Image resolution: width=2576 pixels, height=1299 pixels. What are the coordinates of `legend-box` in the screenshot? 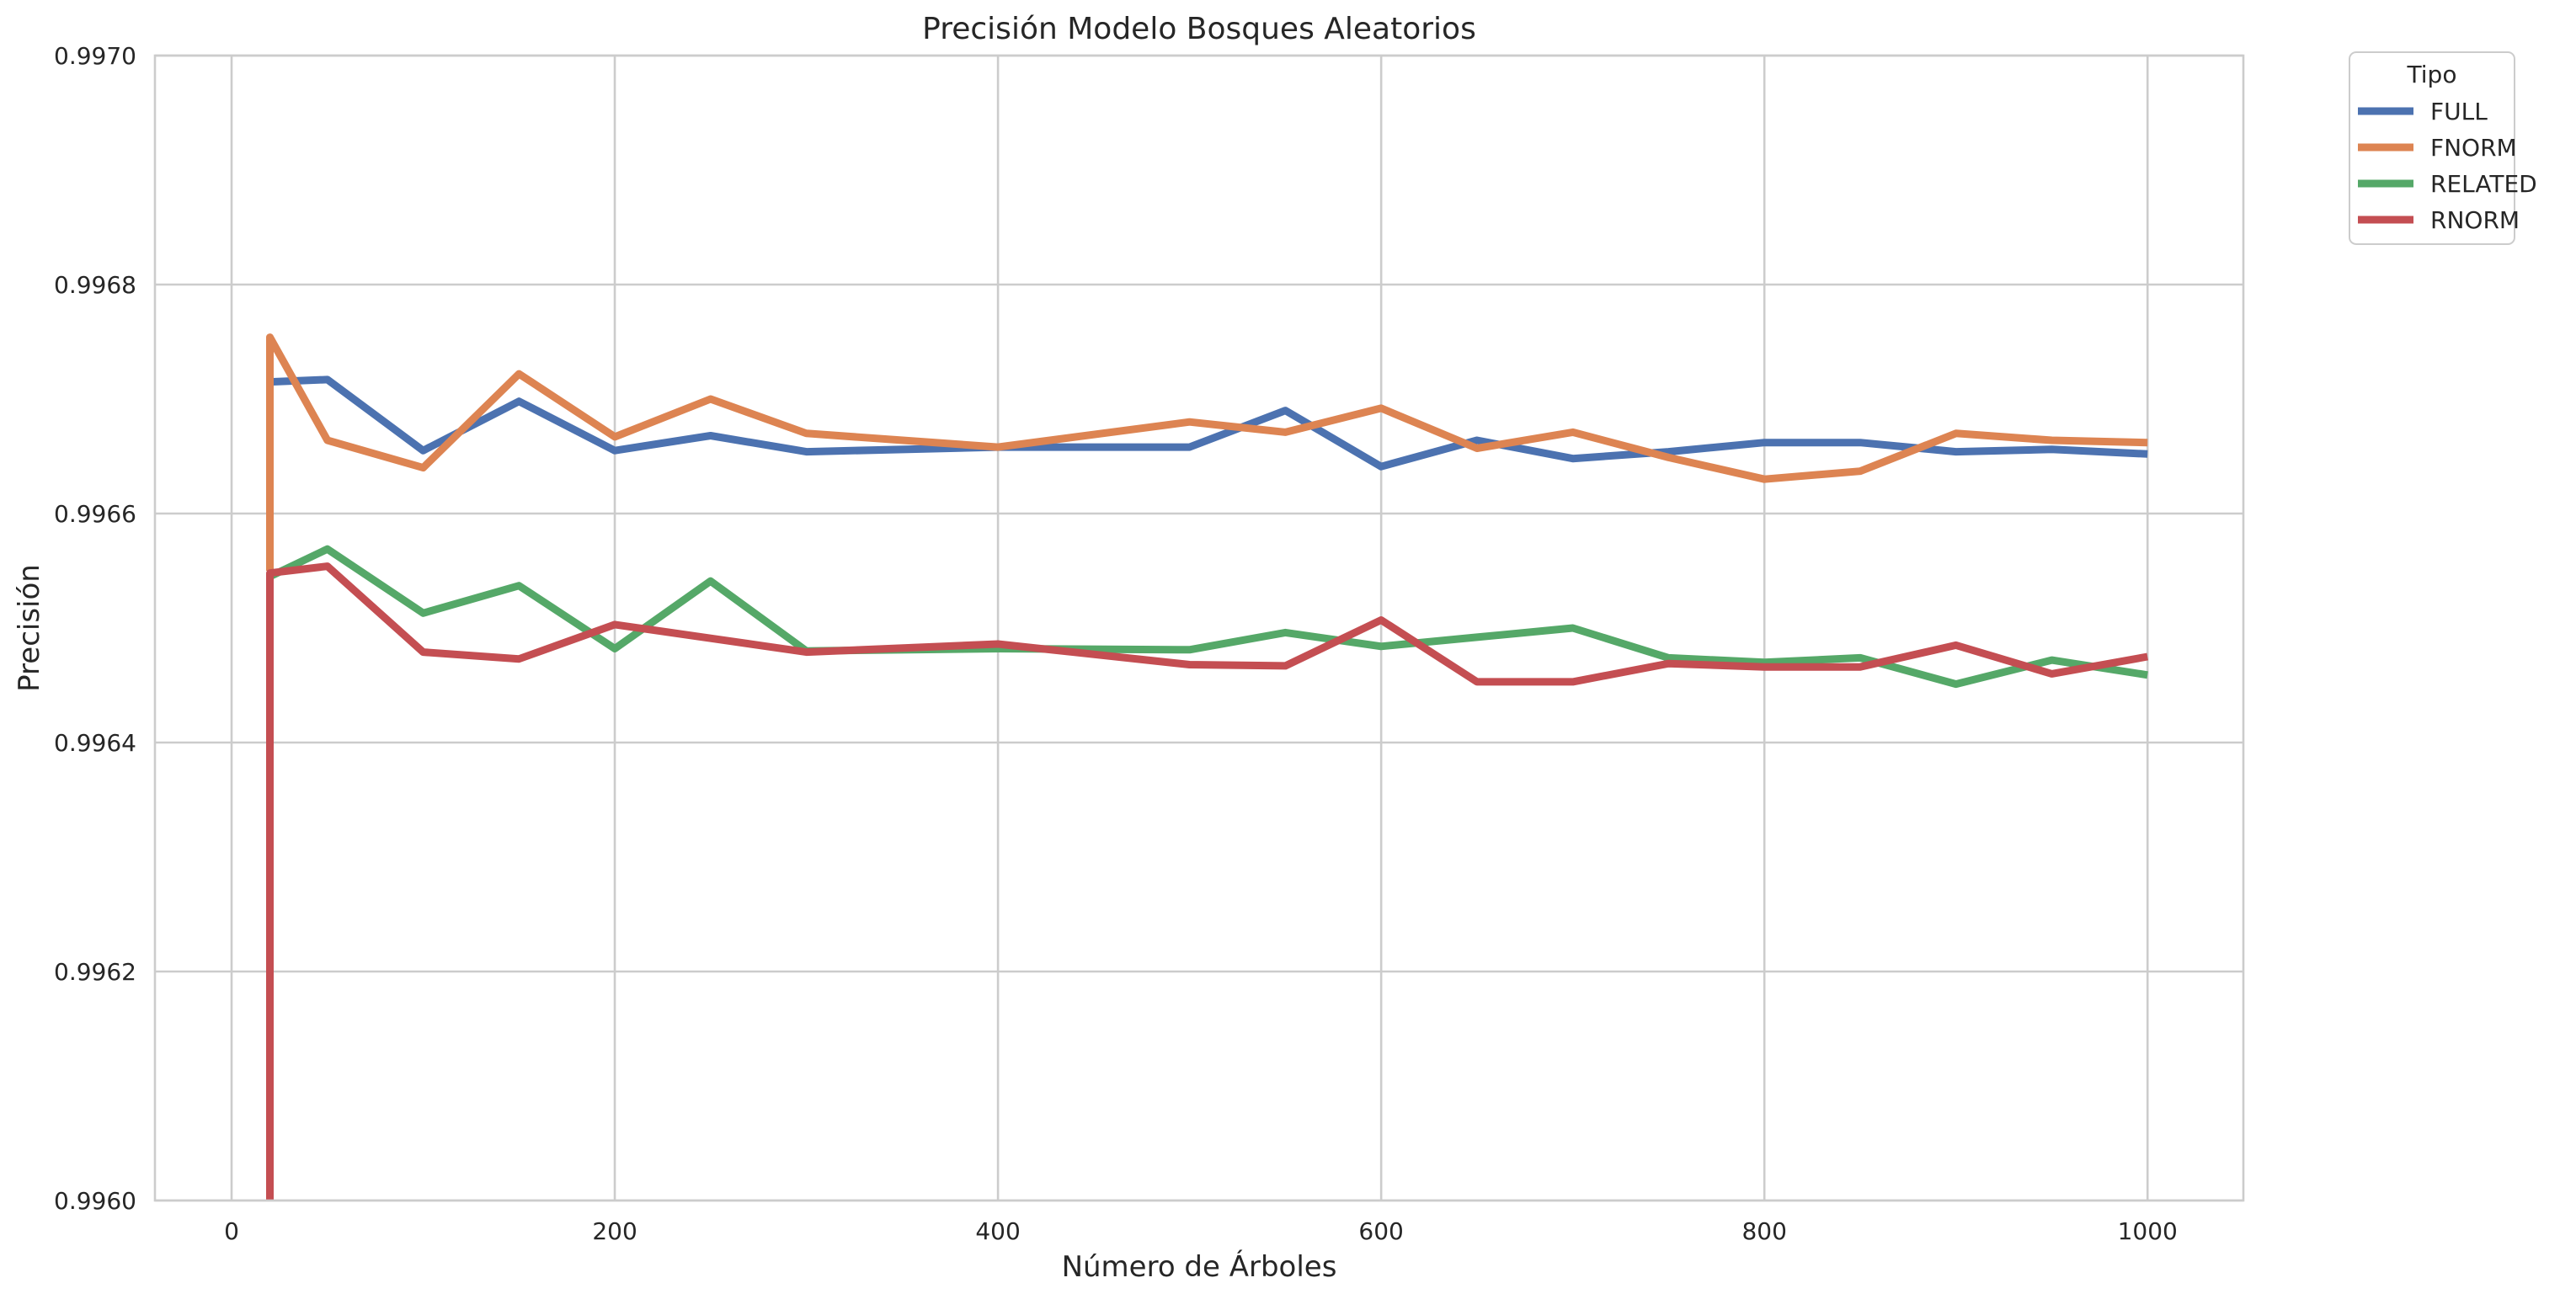 It's located at (2432, 148).